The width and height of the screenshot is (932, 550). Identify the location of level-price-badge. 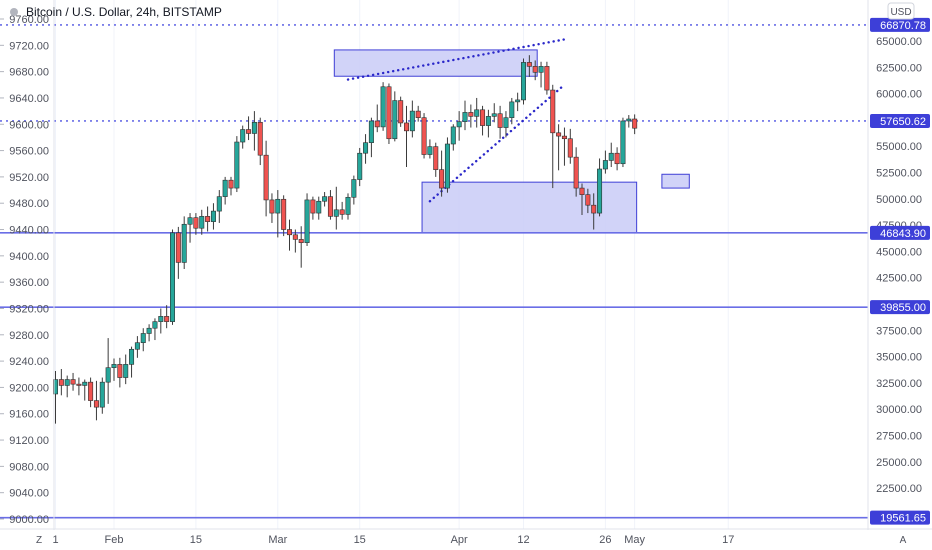
(900, 24).